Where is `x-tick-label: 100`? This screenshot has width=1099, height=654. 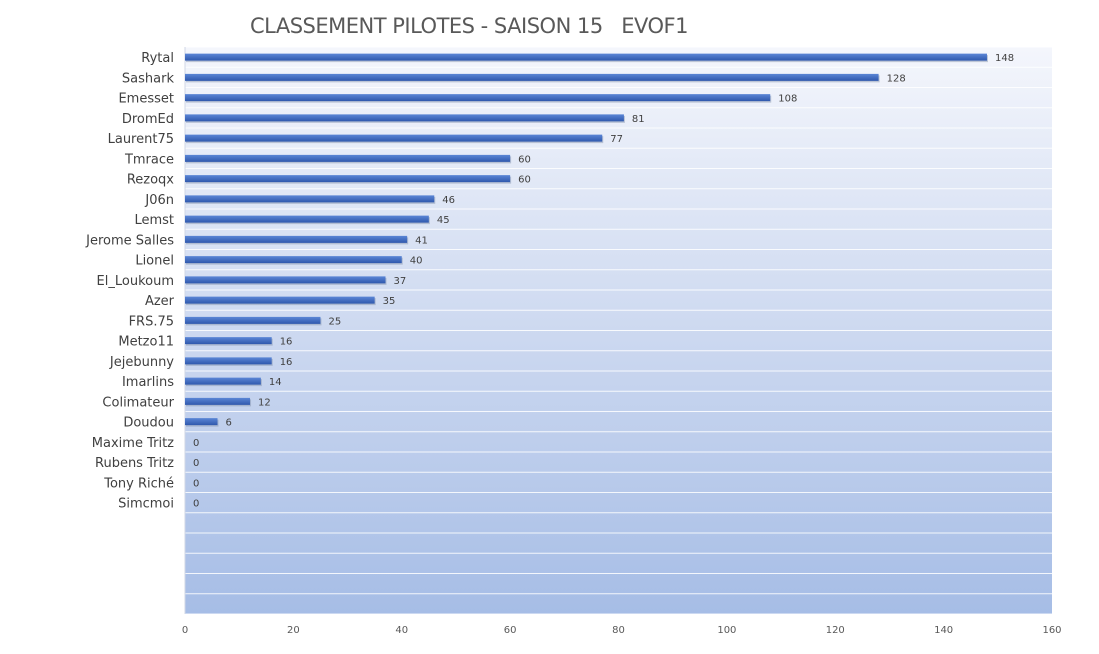
x-tick-label: 100 is located at coordinates (726, 630).